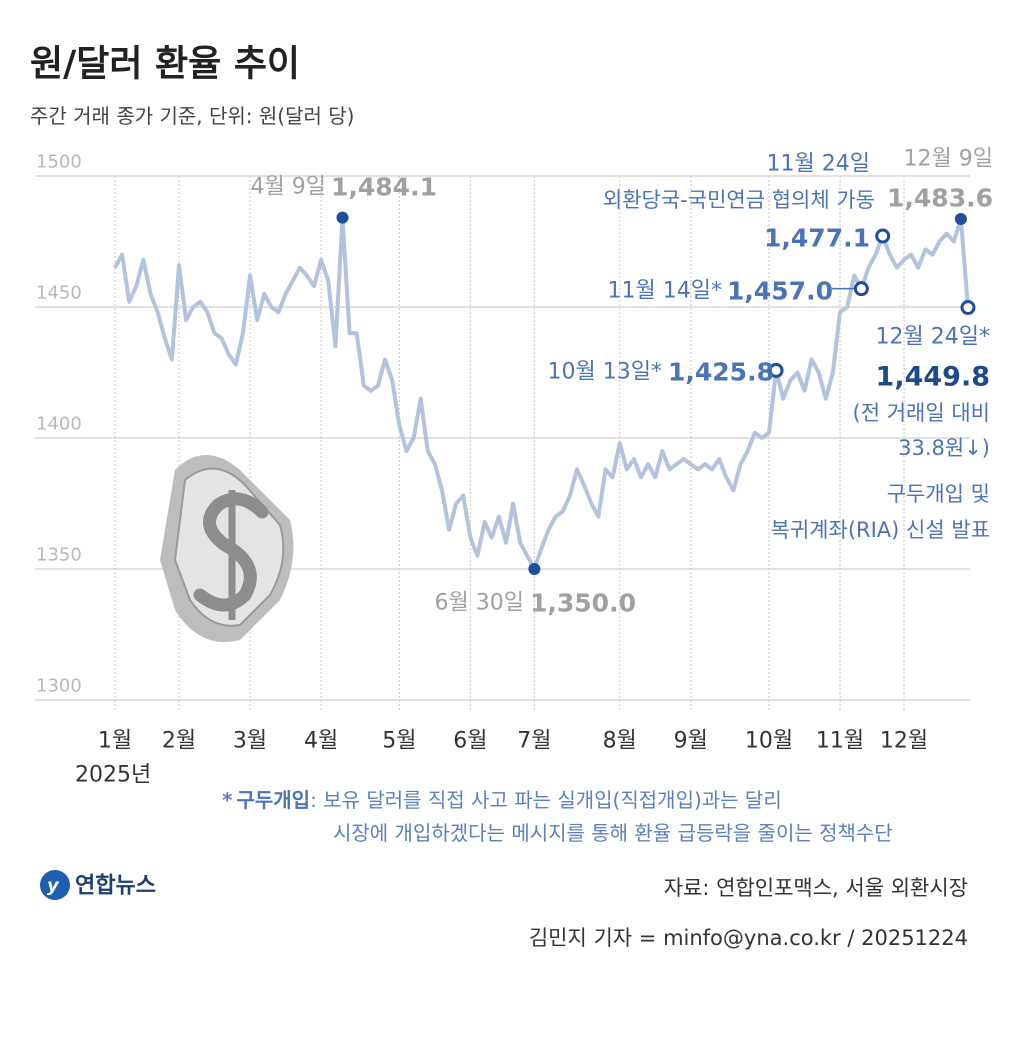 The width and height of the screenshot is (1009, 1059). What do you see at coordinates (115, 741) in the screenshot?
I see `x-tick-label: 1월` at bounding box center [115, 741].